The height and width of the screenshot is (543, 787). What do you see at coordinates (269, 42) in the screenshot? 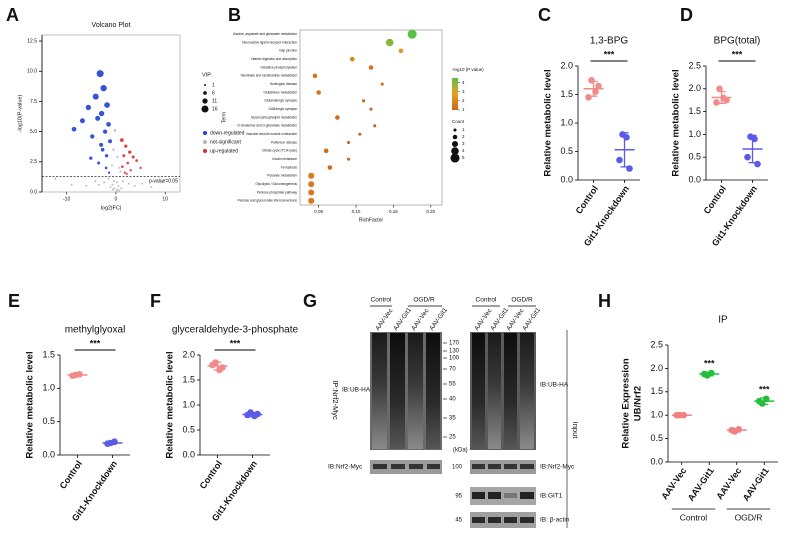
I see `category-label: Neuroactive ligand-receptor interaction` at bounding box center [269, 42].